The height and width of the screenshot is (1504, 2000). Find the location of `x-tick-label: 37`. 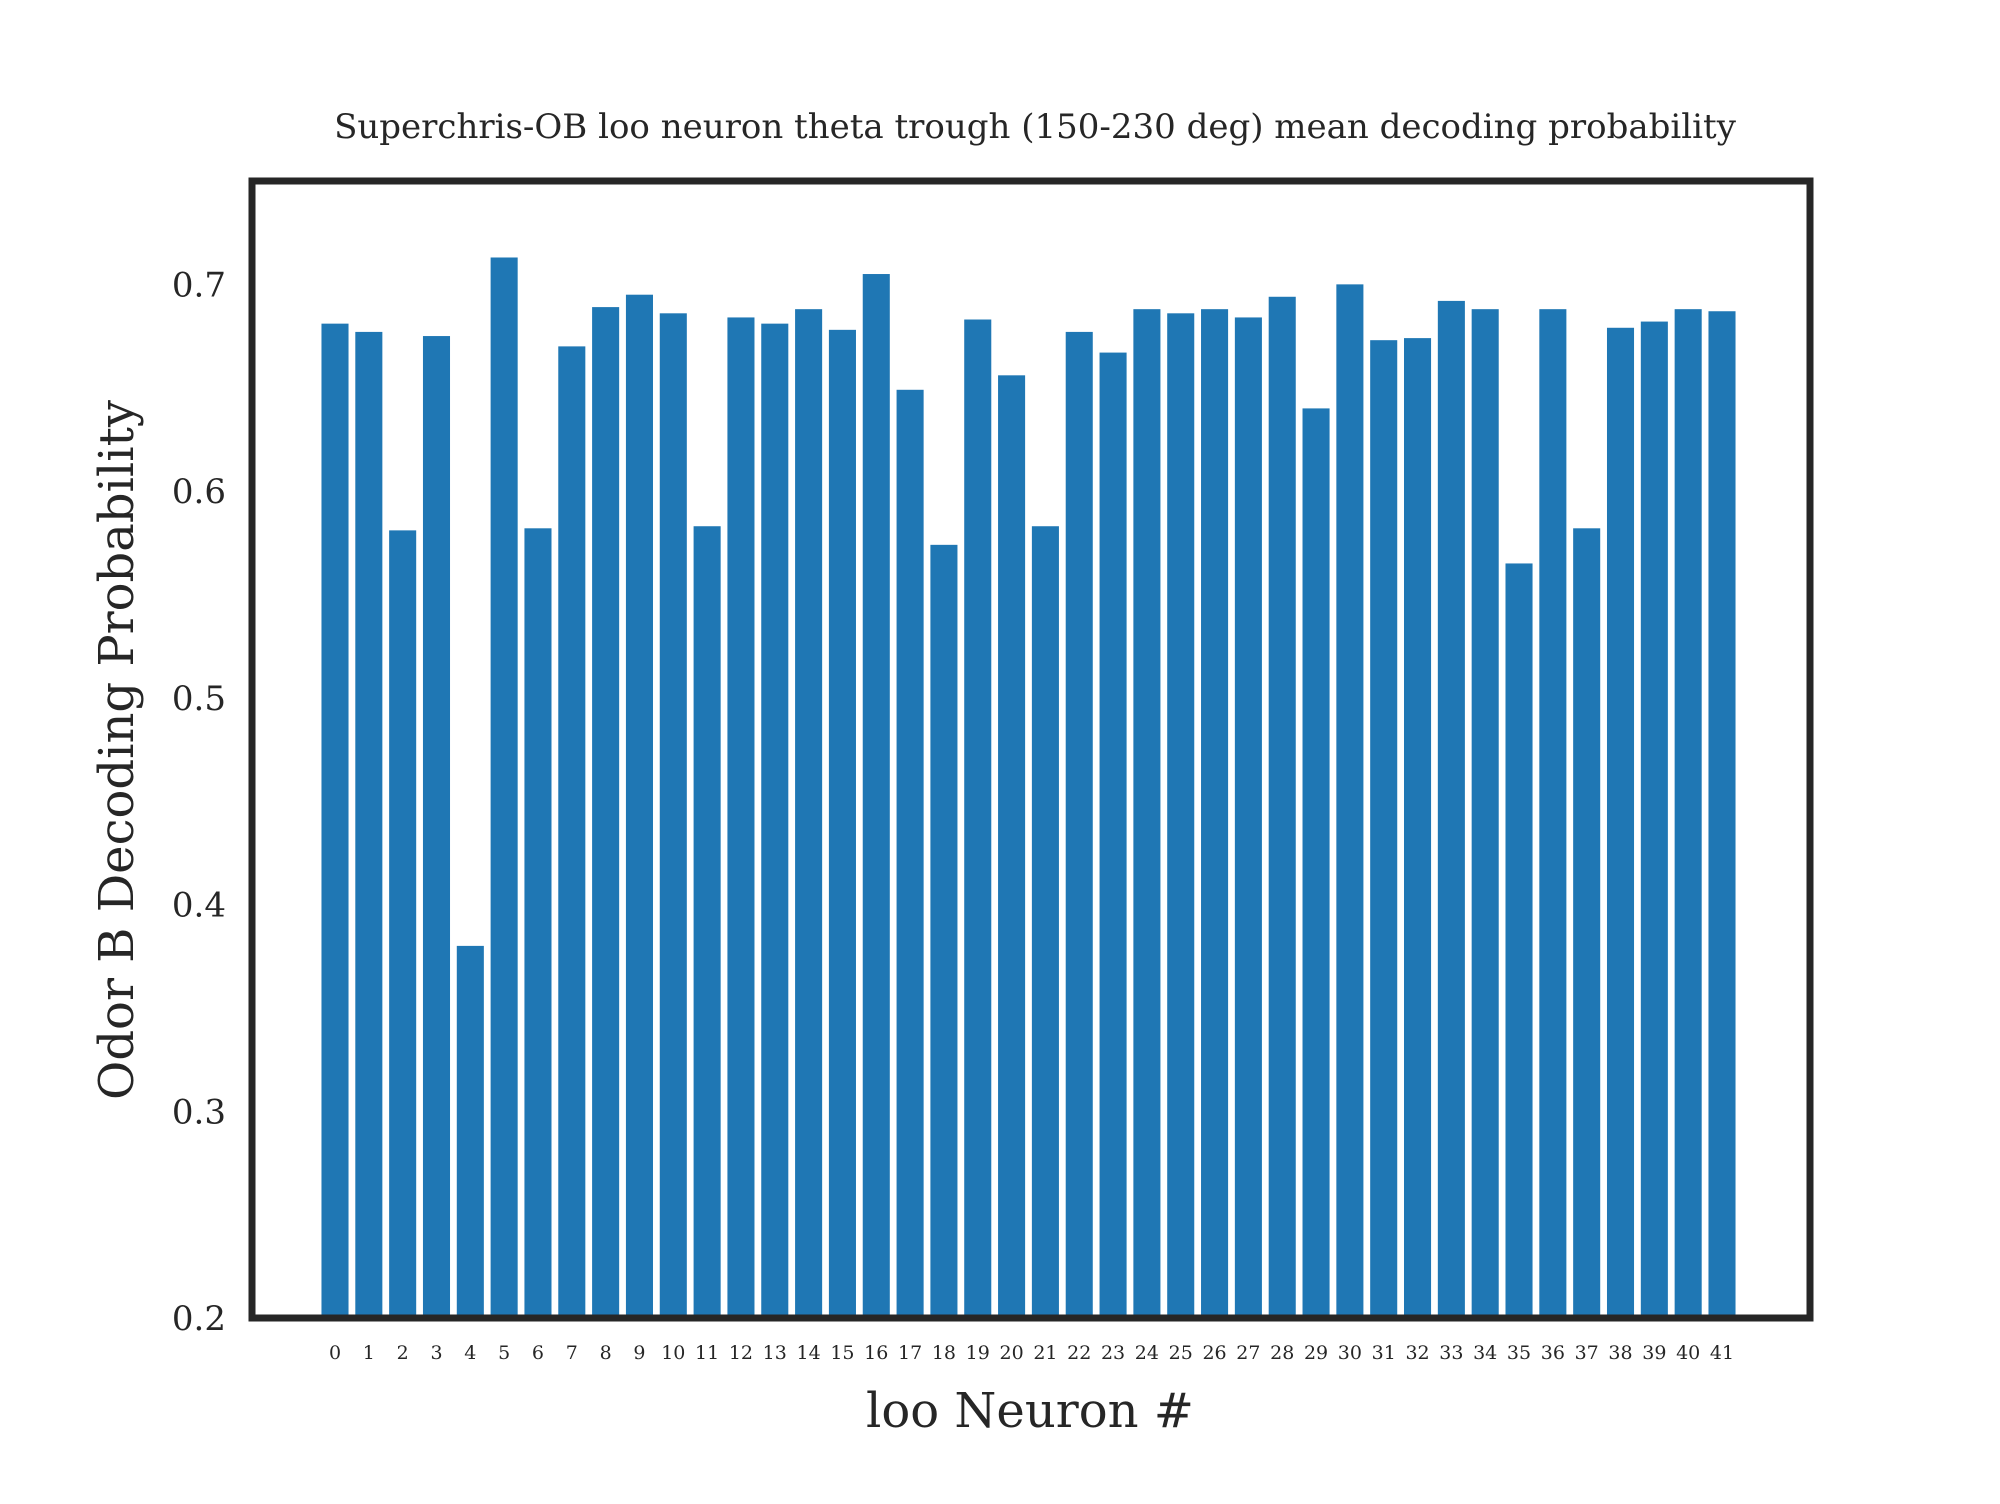

x-tick-label: 37 is located at coordinates (1587, 1353).